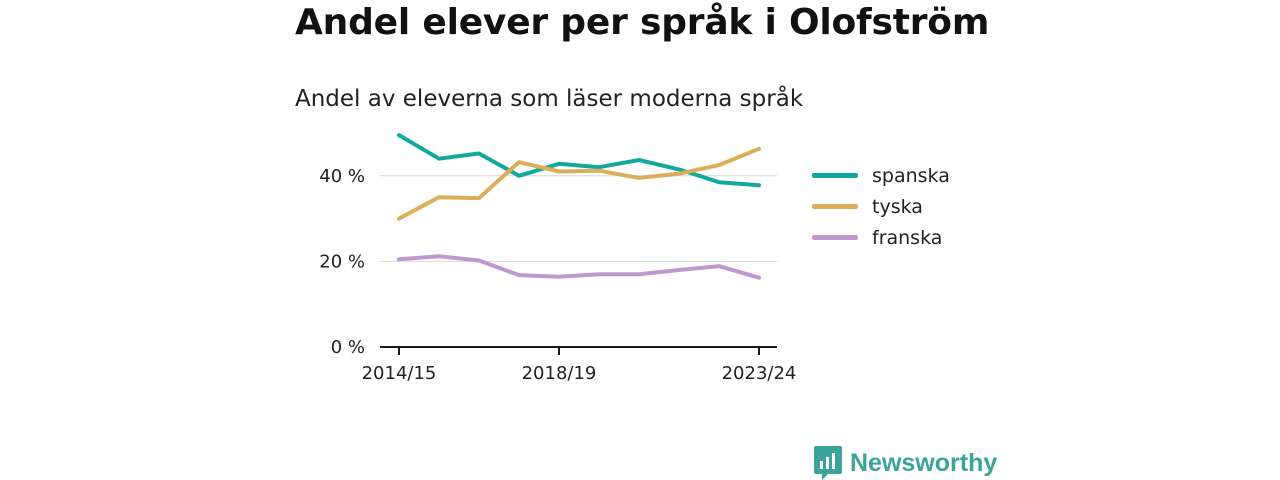 The height and width of the screenshot is (480, 1280). I want to click on legend-label: franska, so click(907, 237).